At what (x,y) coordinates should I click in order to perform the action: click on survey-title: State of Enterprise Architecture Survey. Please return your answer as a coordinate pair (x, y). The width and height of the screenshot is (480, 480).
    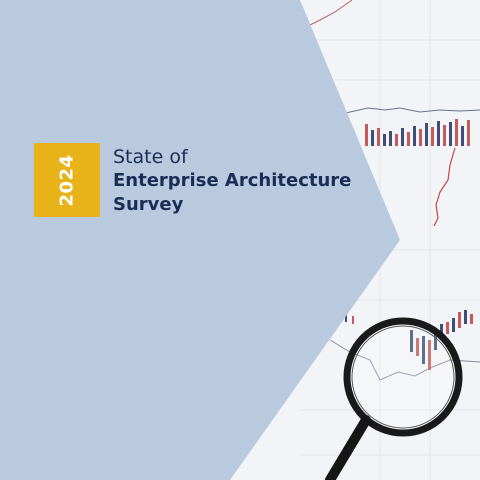
    Looking at the image, I should click on (238, 181).